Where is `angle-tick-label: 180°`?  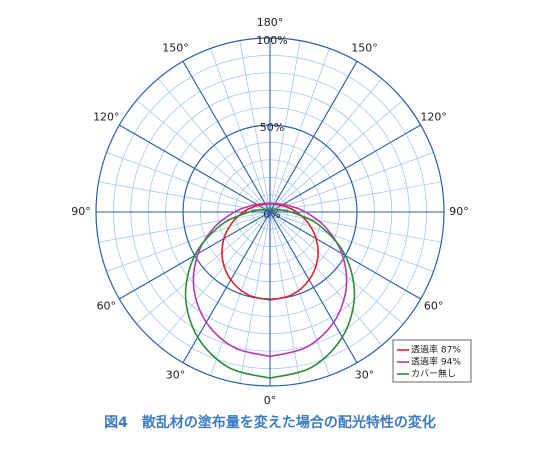 angle-tick-label: 180° is located at coordinates (270, 22).